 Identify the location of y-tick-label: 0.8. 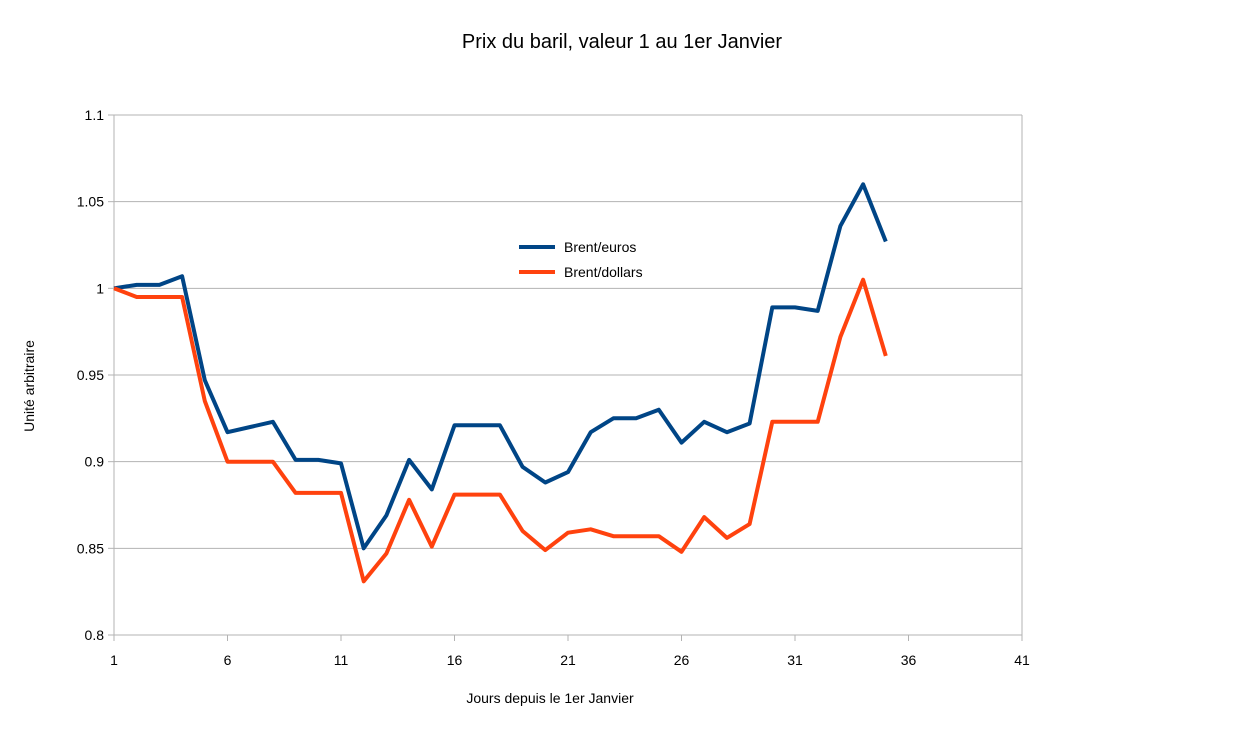
(95, 635).